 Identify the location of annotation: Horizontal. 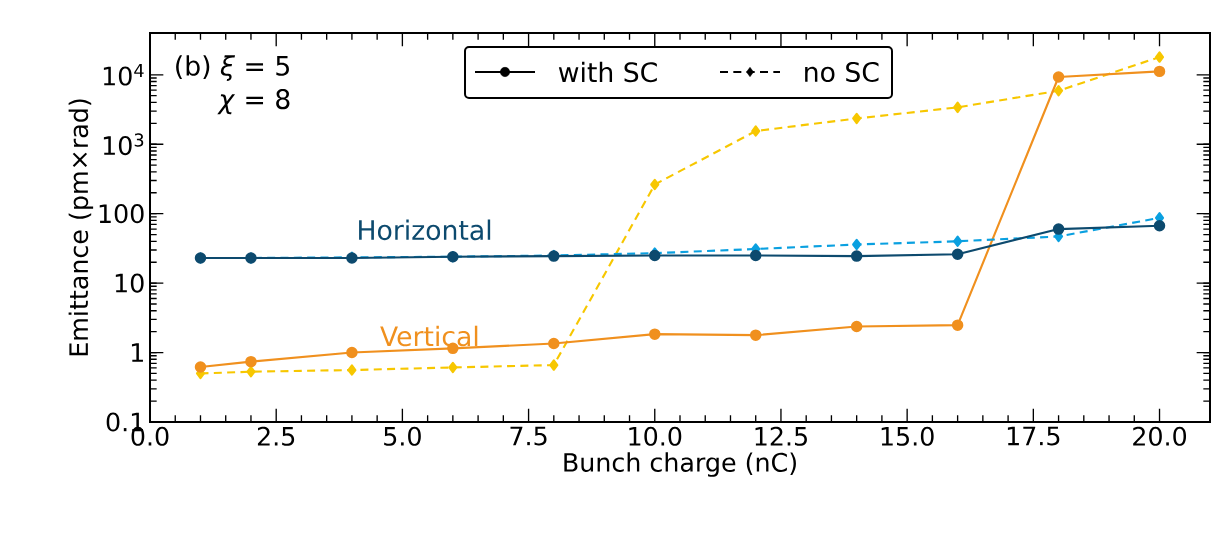
(425, 230).